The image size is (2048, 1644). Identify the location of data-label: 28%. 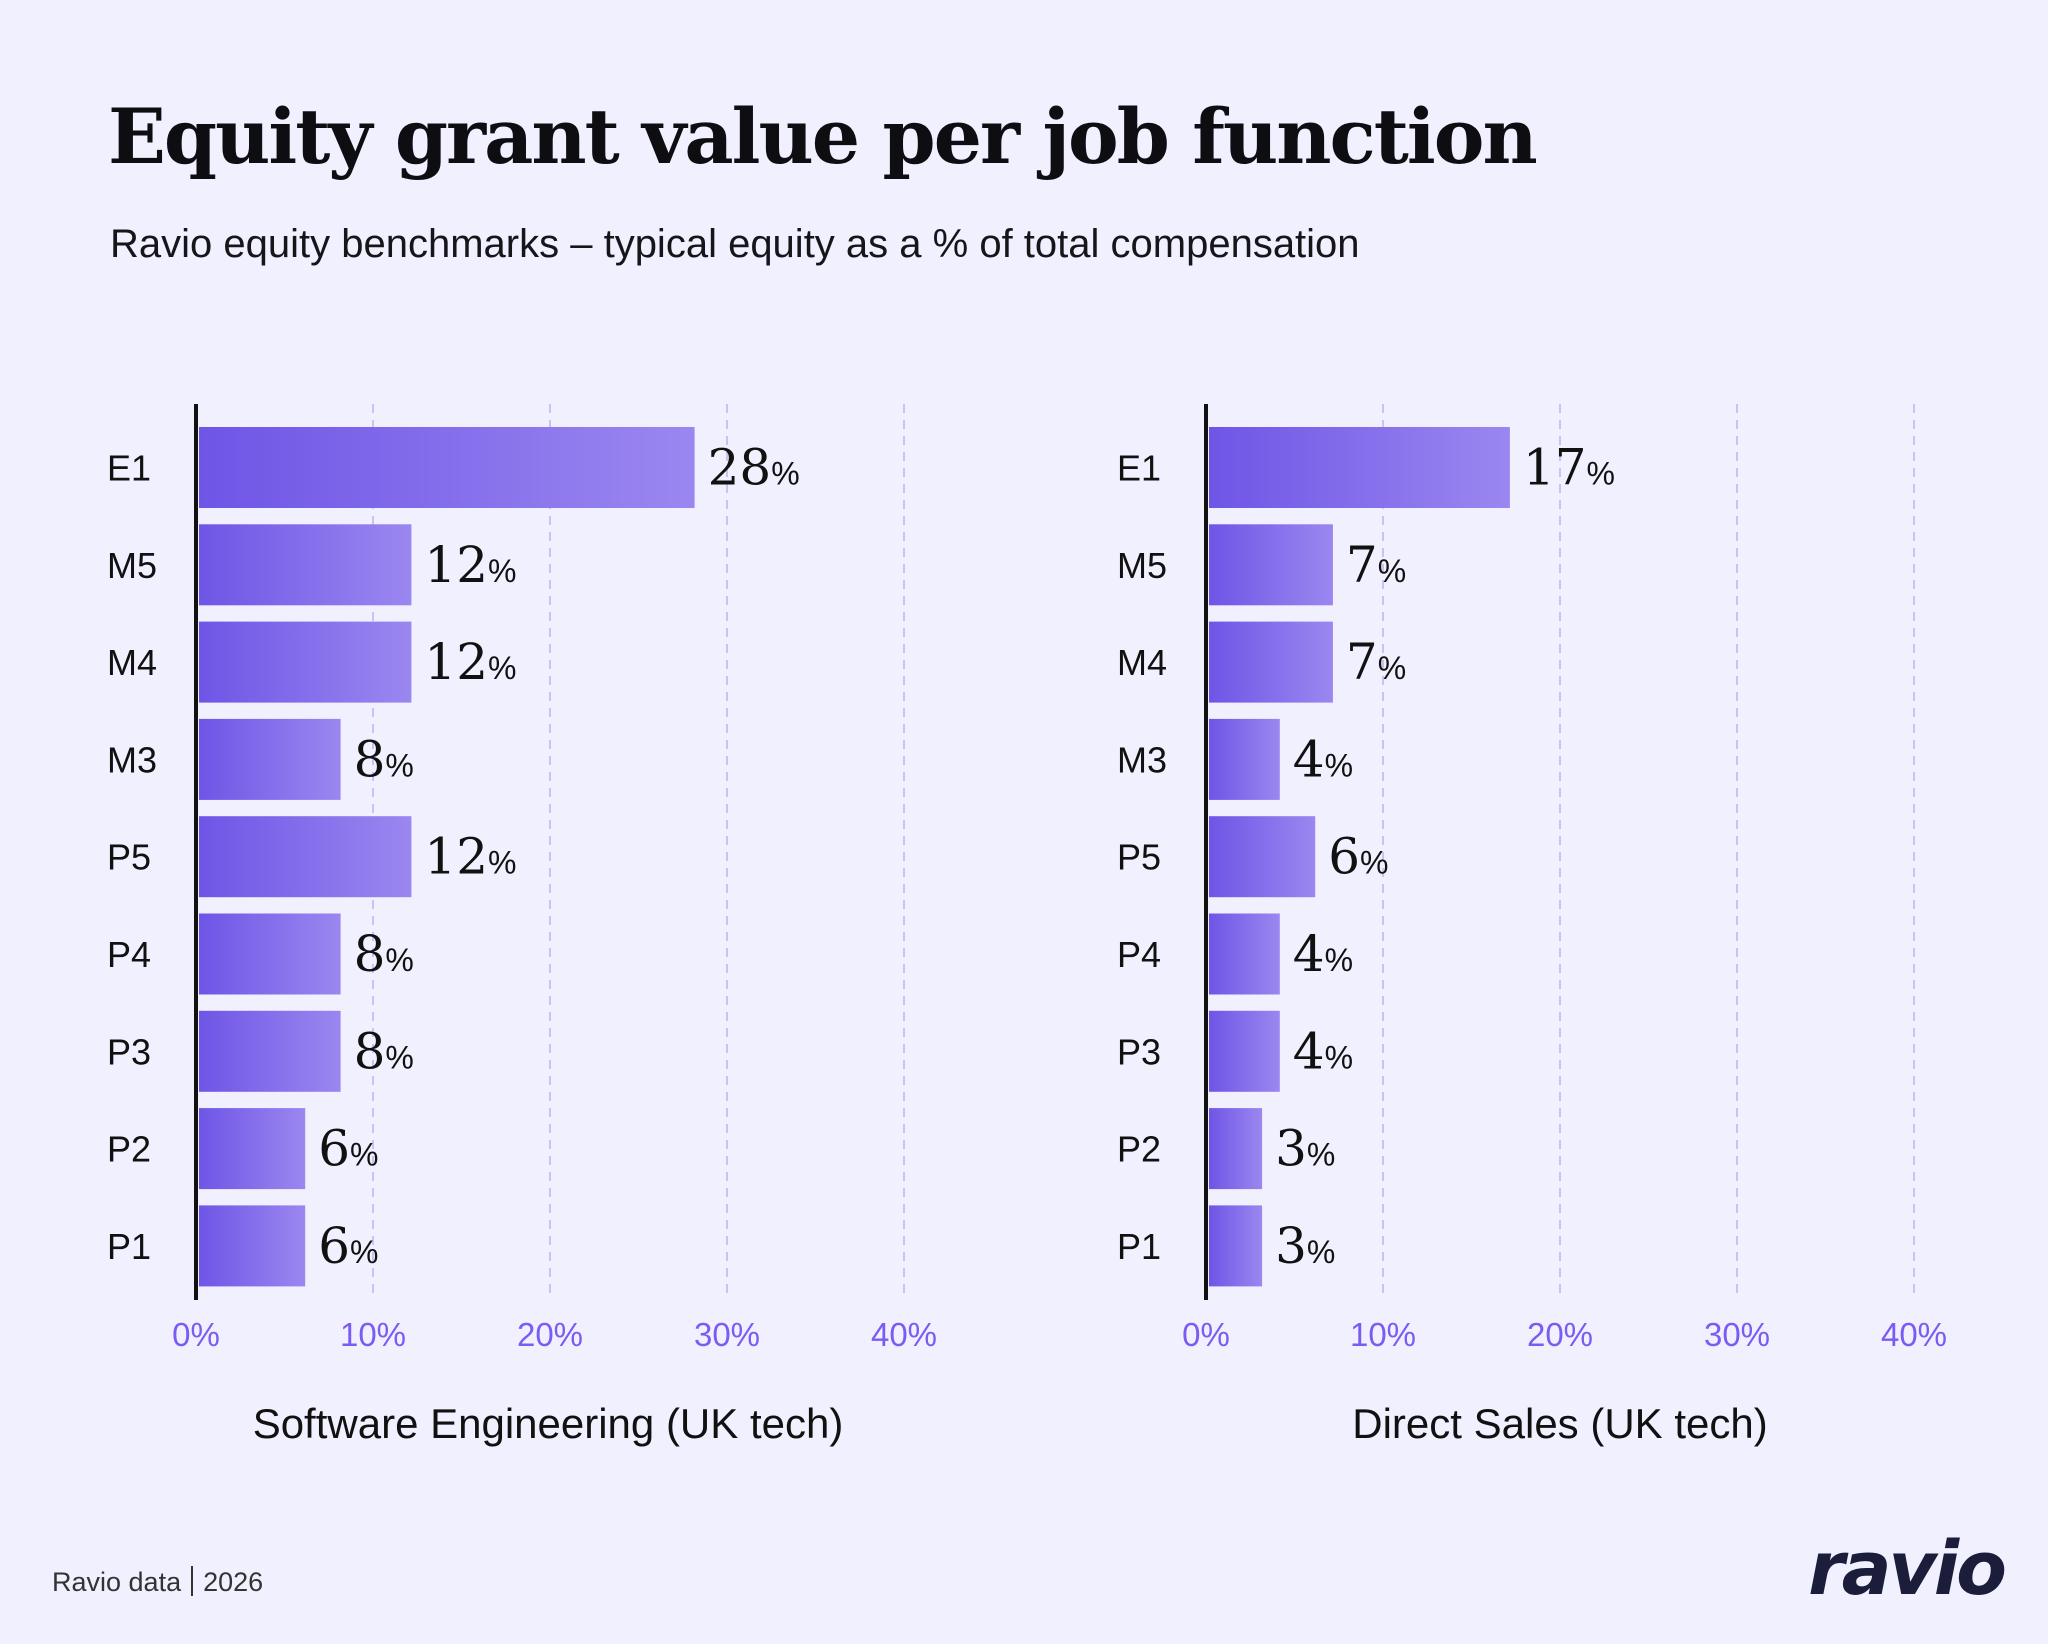
(754, 468).